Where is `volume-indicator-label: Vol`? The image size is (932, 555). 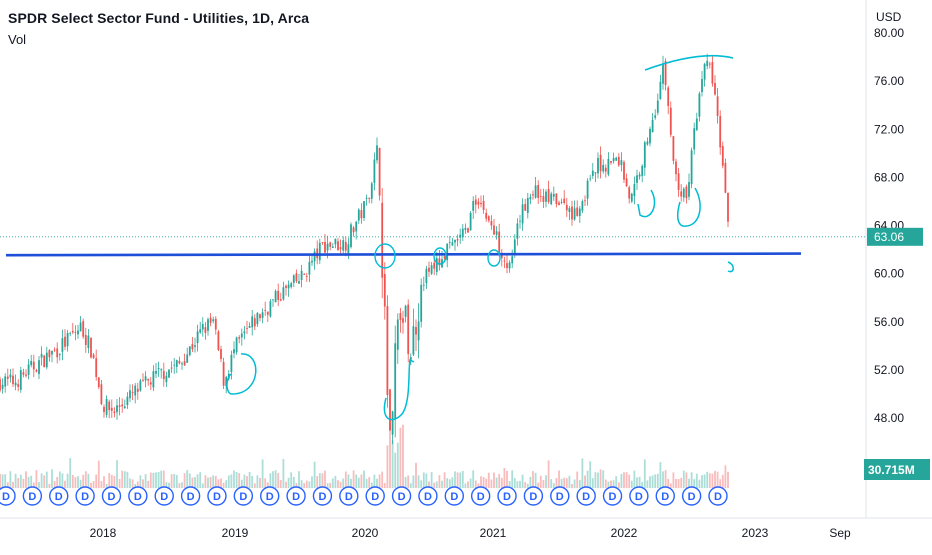 volume-indicator-label: Vol is located at coordinates (17, 39).